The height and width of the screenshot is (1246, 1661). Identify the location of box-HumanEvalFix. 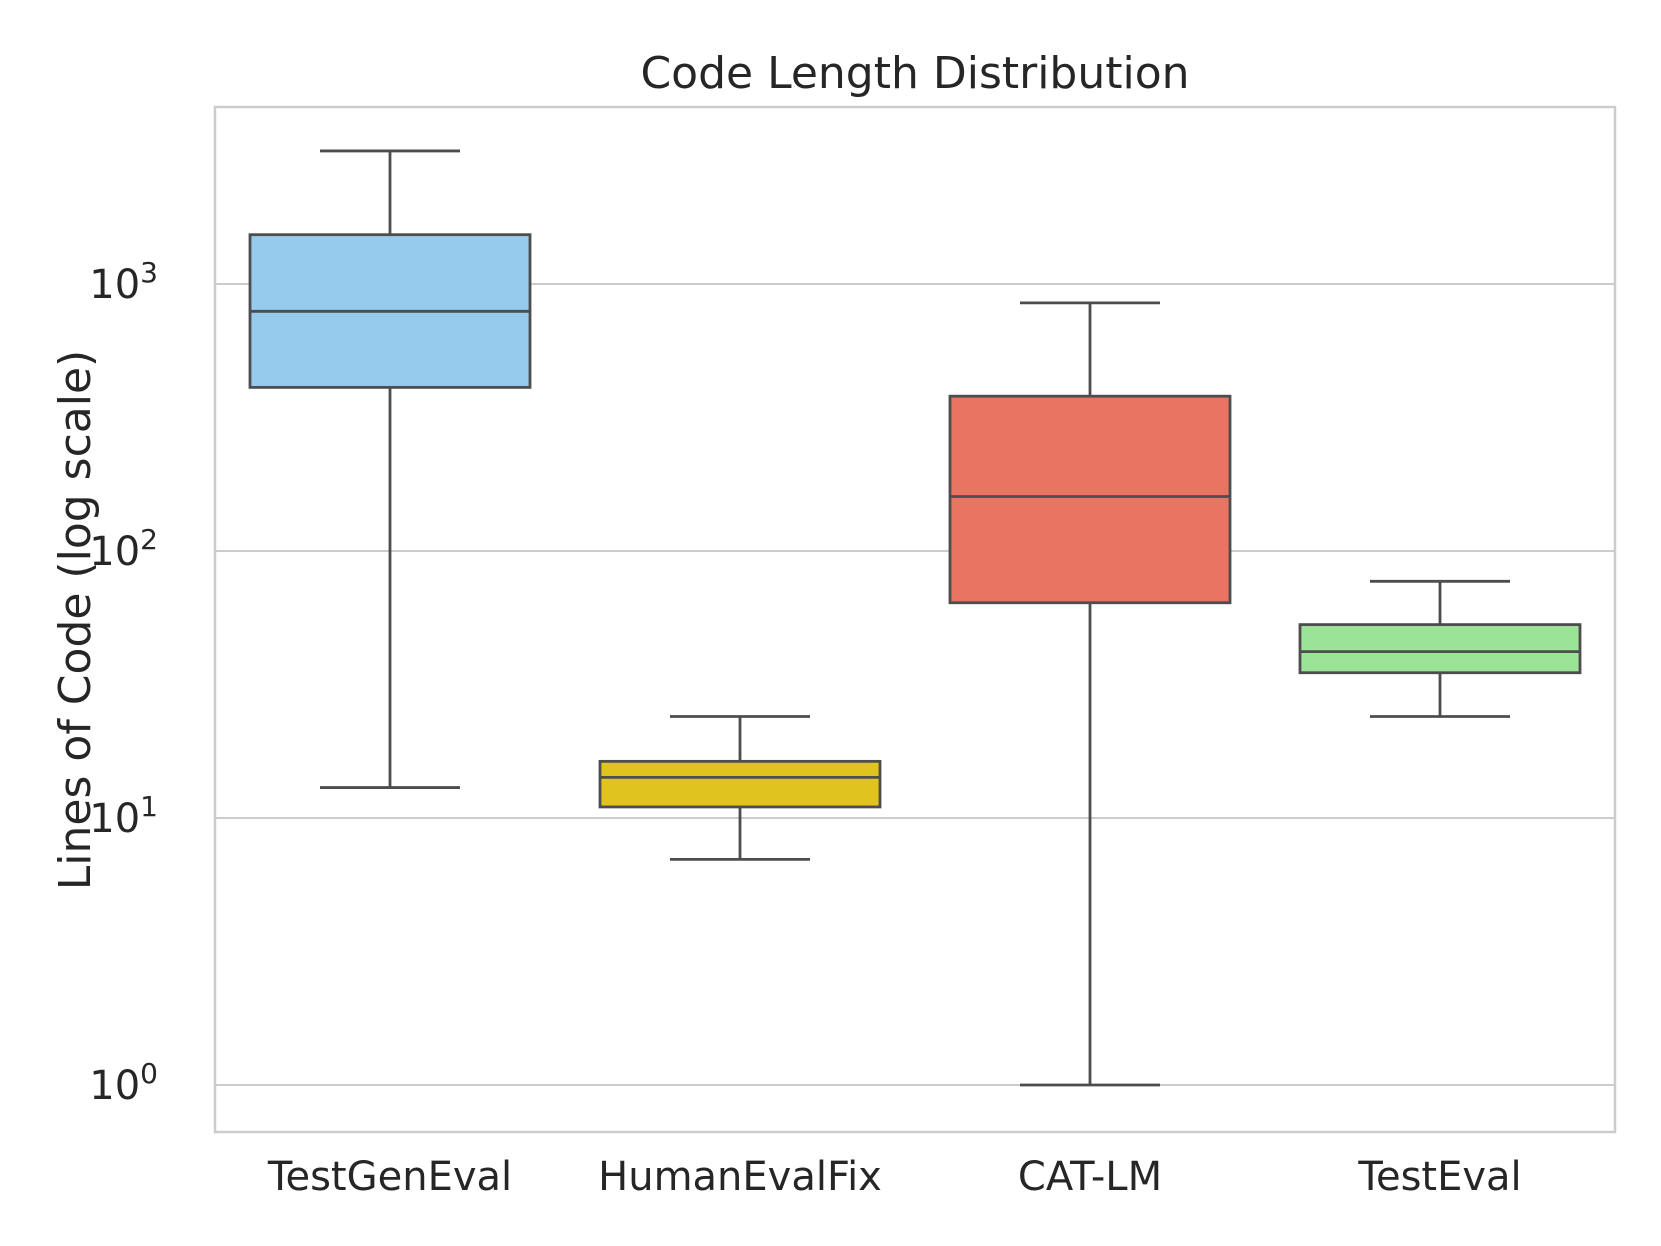
(740, 788).